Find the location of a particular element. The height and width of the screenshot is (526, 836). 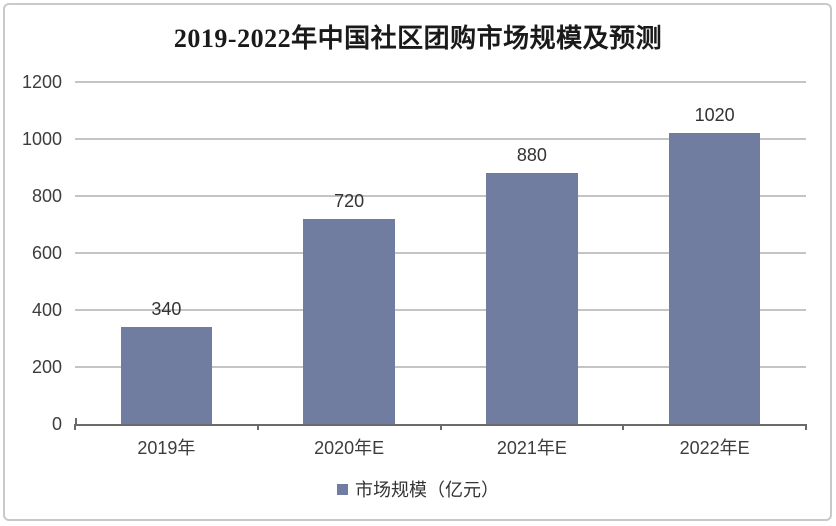

x-axis-labels: 2019年 2020年E 2021年E 2022年E is located at coordinates (440, 448).